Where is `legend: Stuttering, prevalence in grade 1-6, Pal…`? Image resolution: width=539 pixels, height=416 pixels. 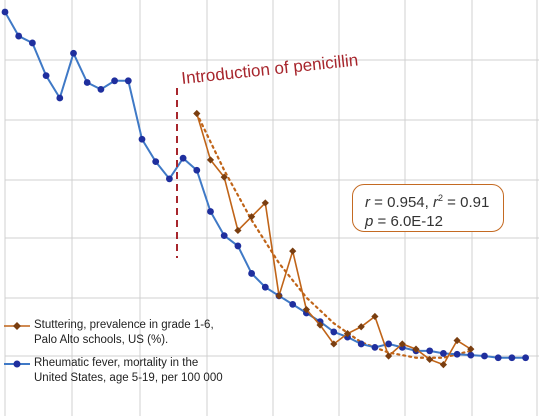 legend: Stuttering, prevalence in grade 1-6, Pal… is located at coordinates (145, 356).